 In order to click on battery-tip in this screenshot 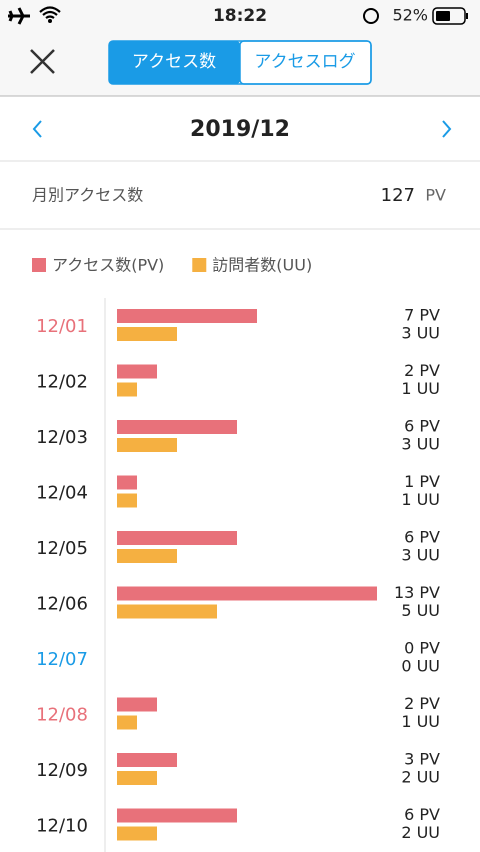, I will do `click(467, 16)`.